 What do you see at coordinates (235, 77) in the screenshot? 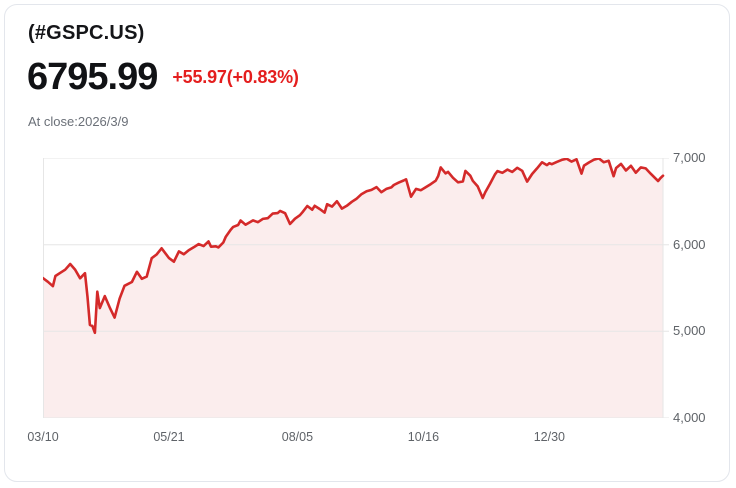
I see `price-change: +55.97(+0.83%)` at bounding box center [235, 77].